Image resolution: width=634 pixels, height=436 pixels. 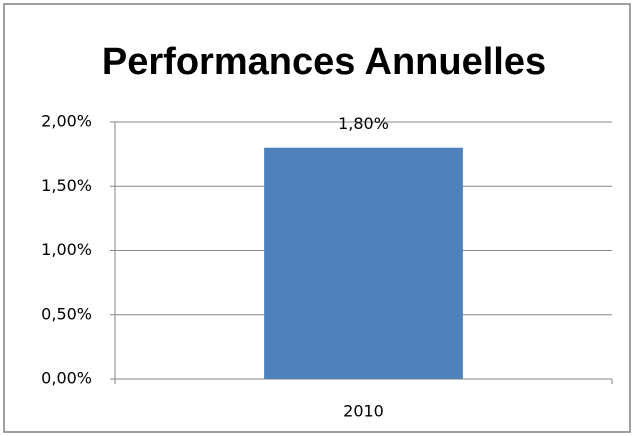 I want to click on chart-title: Performances Annuelles, so click(x=324, y=62).